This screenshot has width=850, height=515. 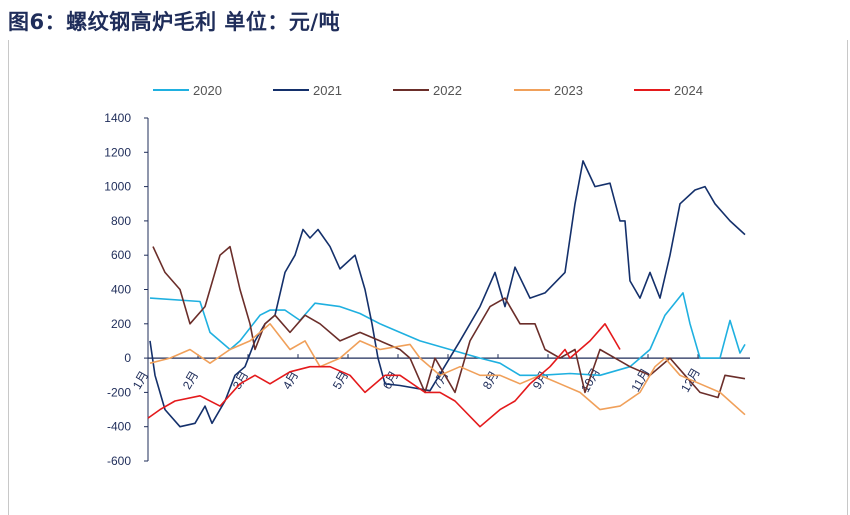 What do you see at coordinates (117, 118) in the screenshot?
I see `y-tick-label: 1400` at bounding box center [117, 118].